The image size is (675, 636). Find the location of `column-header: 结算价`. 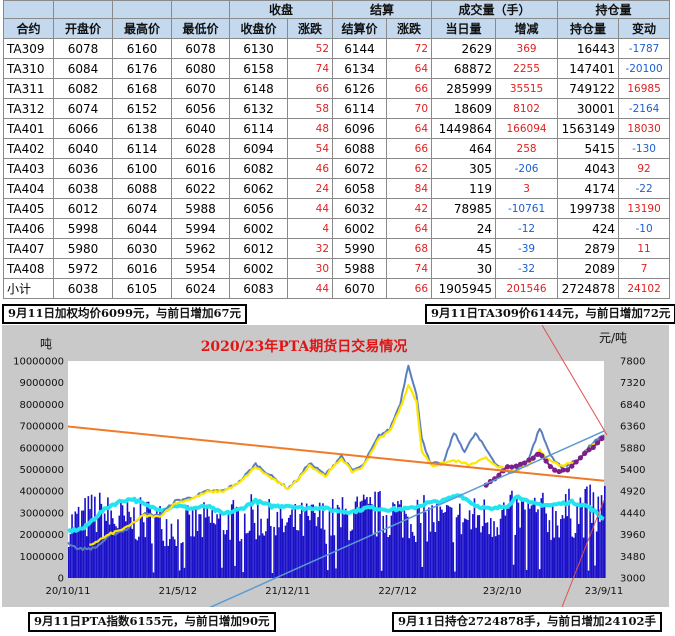

column-header: 结算价 is located at coordinates (360, 28).